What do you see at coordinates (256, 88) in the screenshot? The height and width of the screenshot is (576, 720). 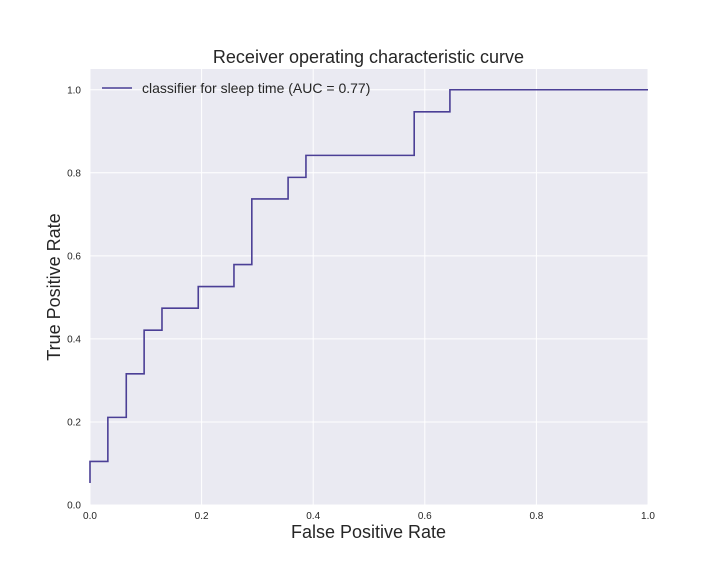 I see `legend-label: classifier for sleep time (AUC = 0.77)` at bounding box center [256, 88].